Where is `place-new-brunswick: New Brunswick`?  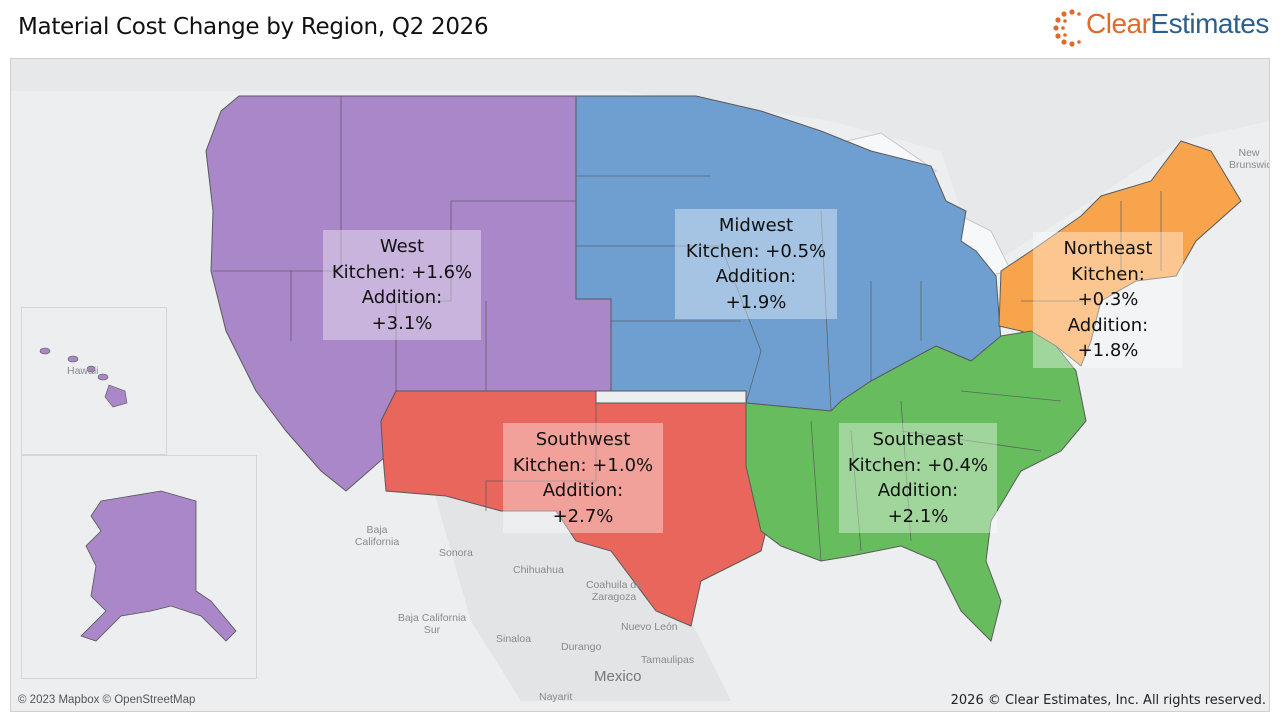 place-new-brunswick: New Brunswick is located at coordinates (1249, 159).